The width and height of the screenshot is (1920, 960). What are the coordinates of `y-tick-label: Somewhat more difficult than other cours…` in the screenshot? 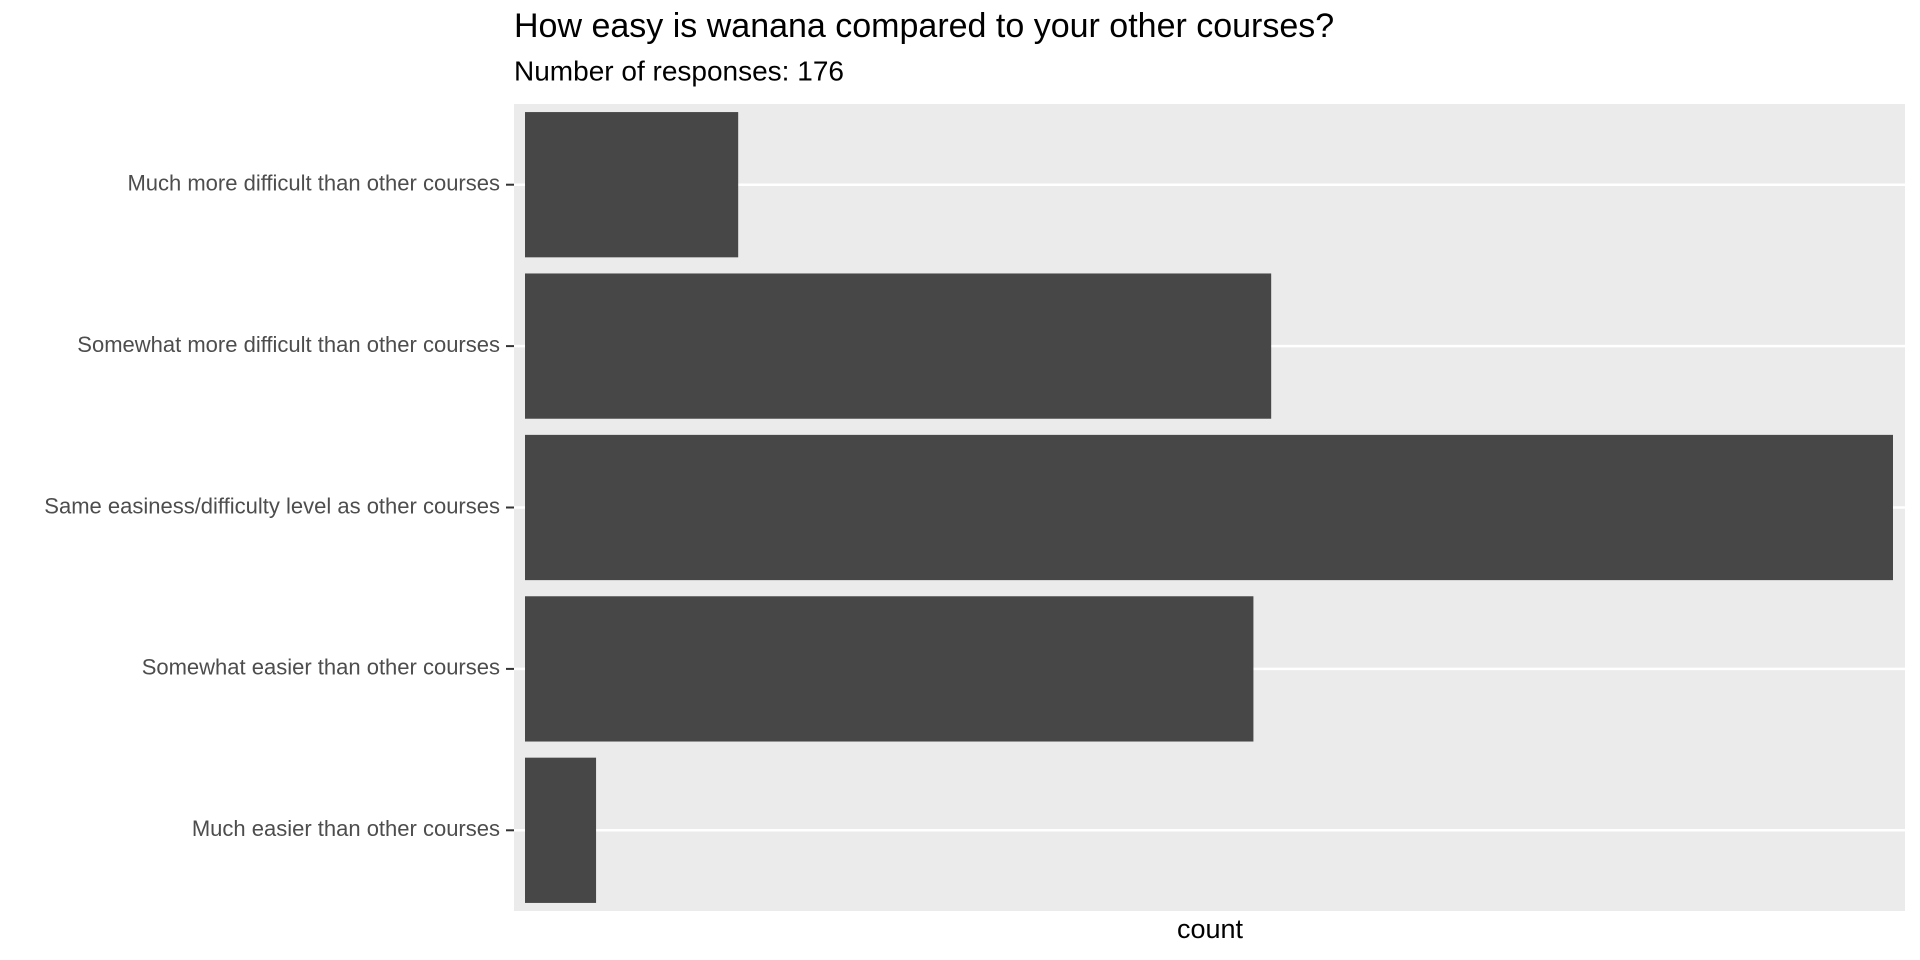 It's located at (288, 344).